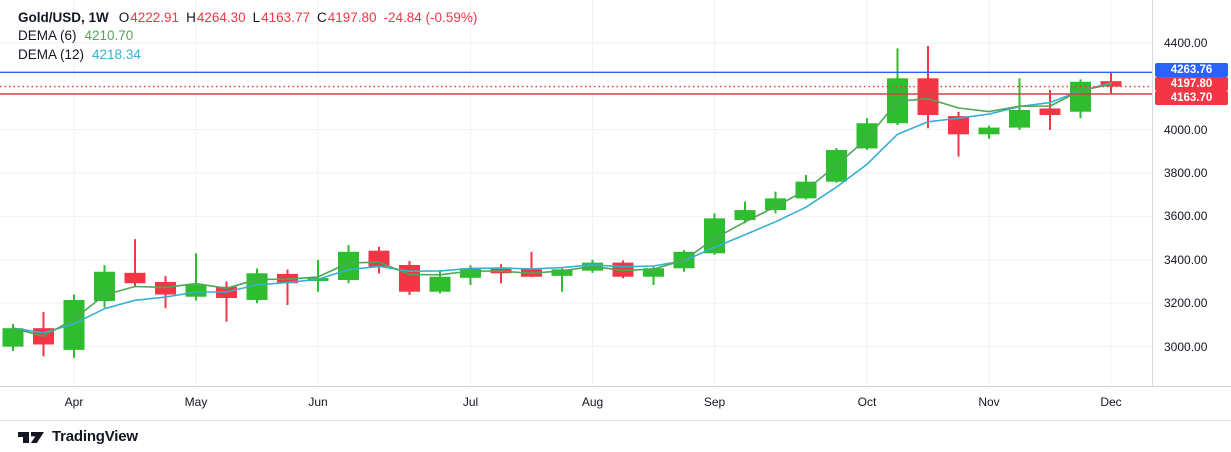 This screenshot has width=1231, height=452. What do you see at coordinates (867, 402) in the screenshot?
I see `time-axis-label-oct: Oct` at bounding box center [867, 402].